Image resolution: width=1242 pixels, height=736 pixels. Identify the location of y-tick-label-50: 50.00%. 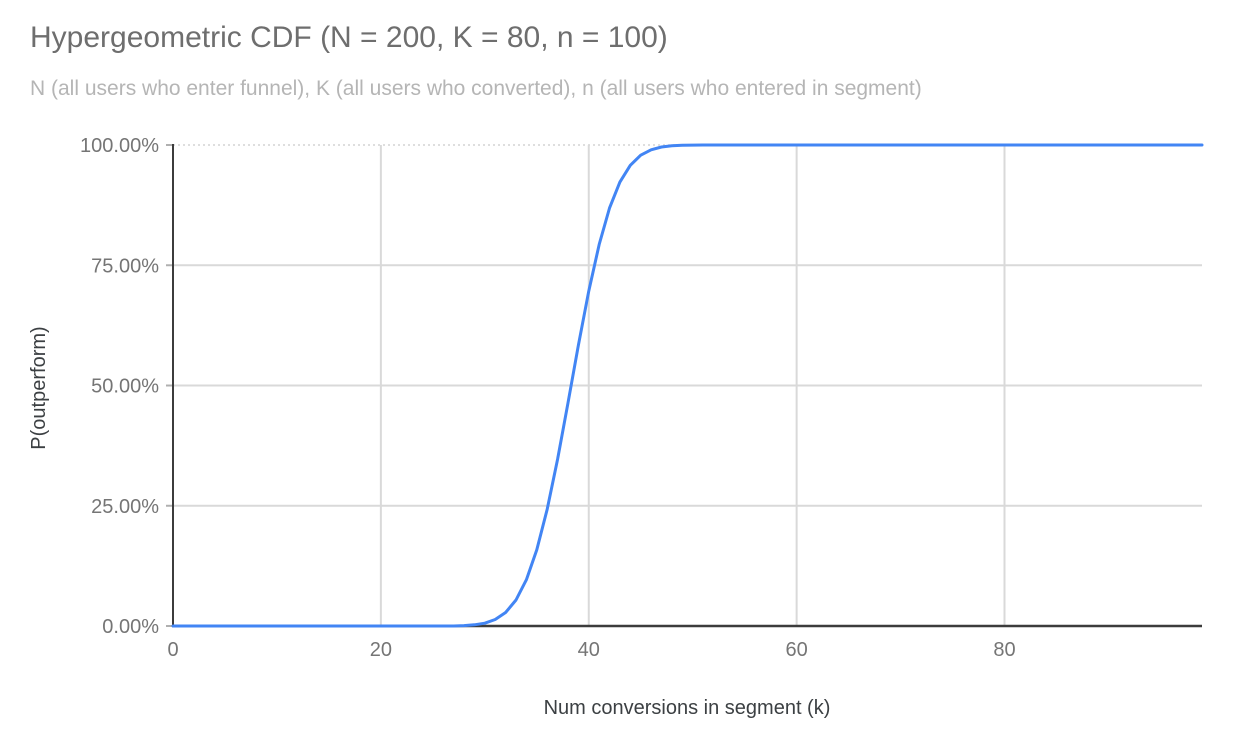
(125, 387).